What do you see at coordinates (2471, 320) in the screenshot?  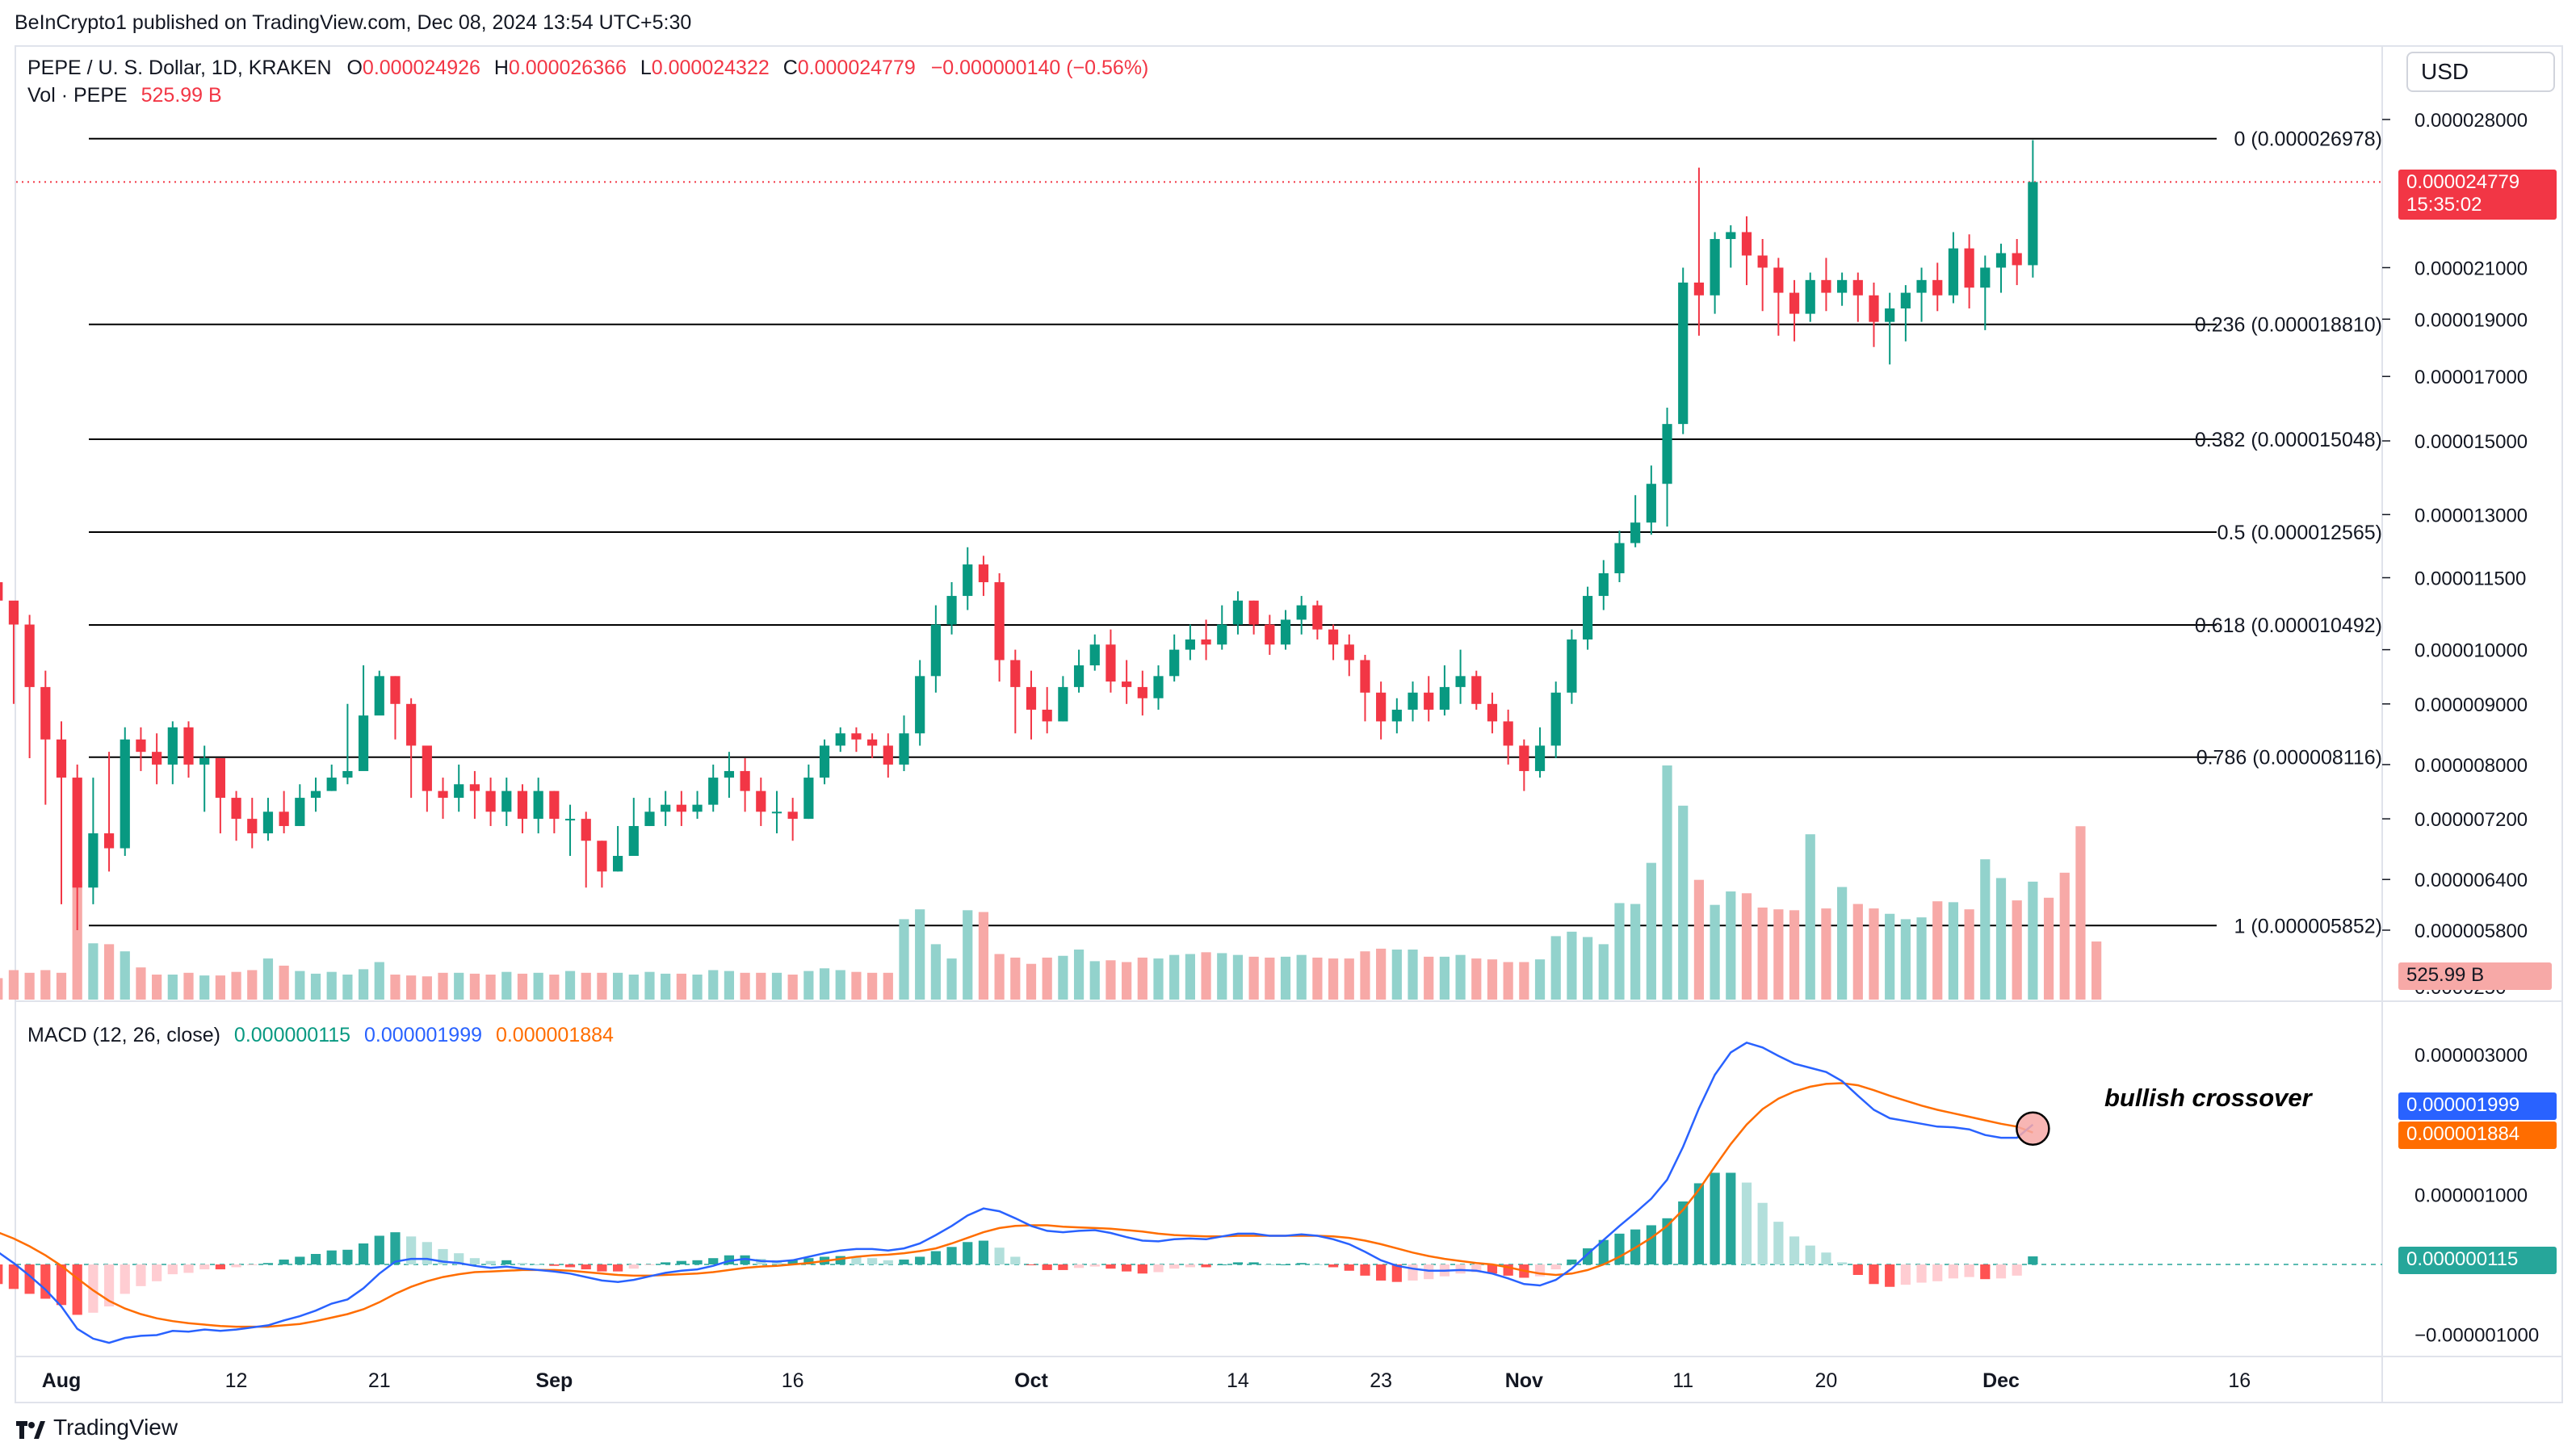 I see `price-axis-label: 0.000019000` at bounding box center [2471, 320].